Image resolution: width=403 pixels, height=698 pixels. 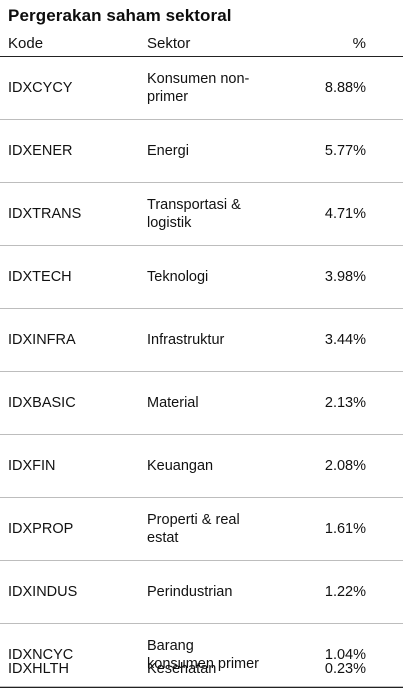 I want to click on cell-percent: 2.08%, so click(x=345, y=466).